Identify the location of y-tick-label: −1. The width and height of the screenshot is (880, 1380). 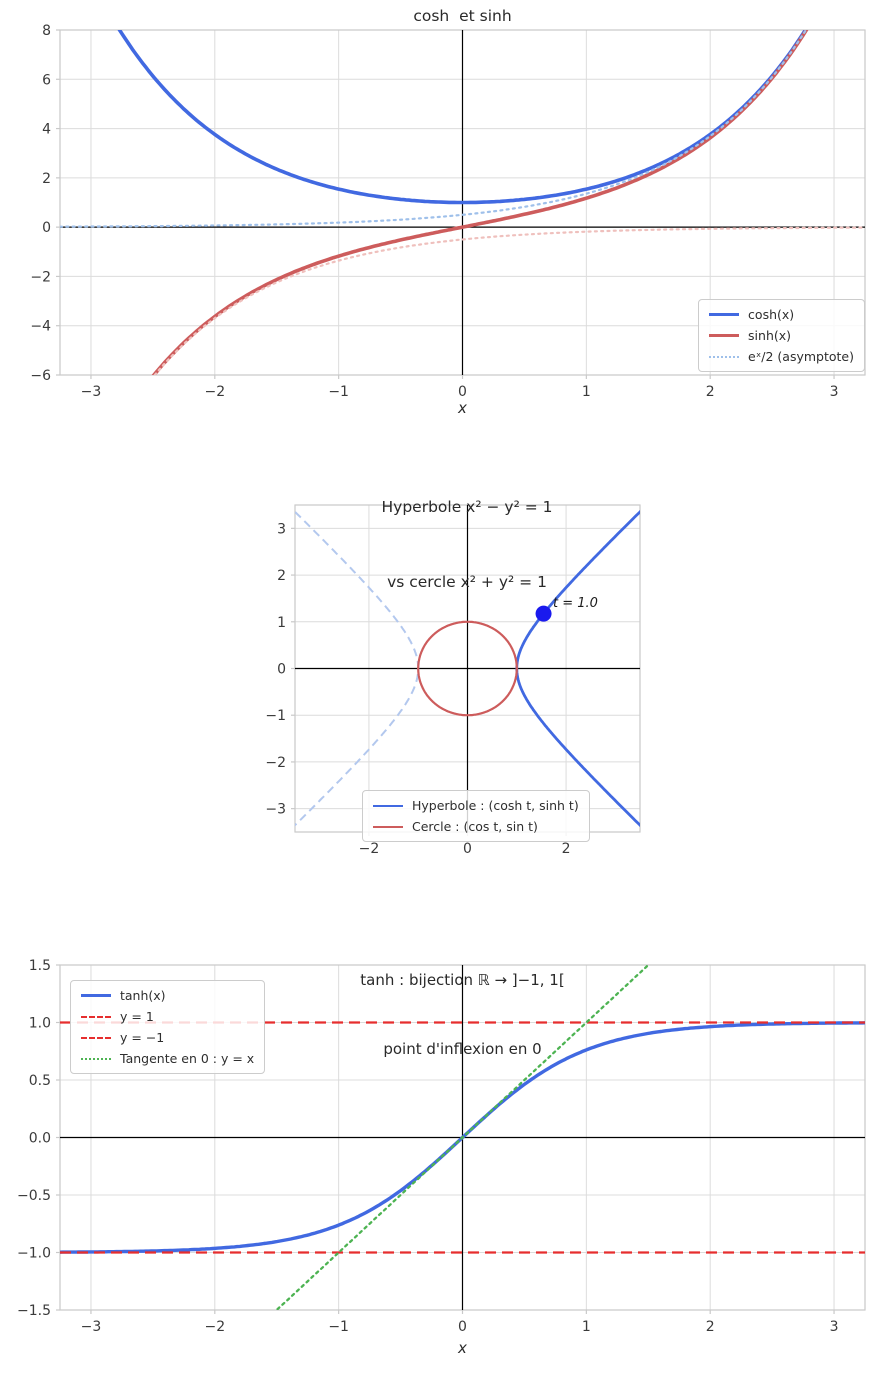
(275, 716).